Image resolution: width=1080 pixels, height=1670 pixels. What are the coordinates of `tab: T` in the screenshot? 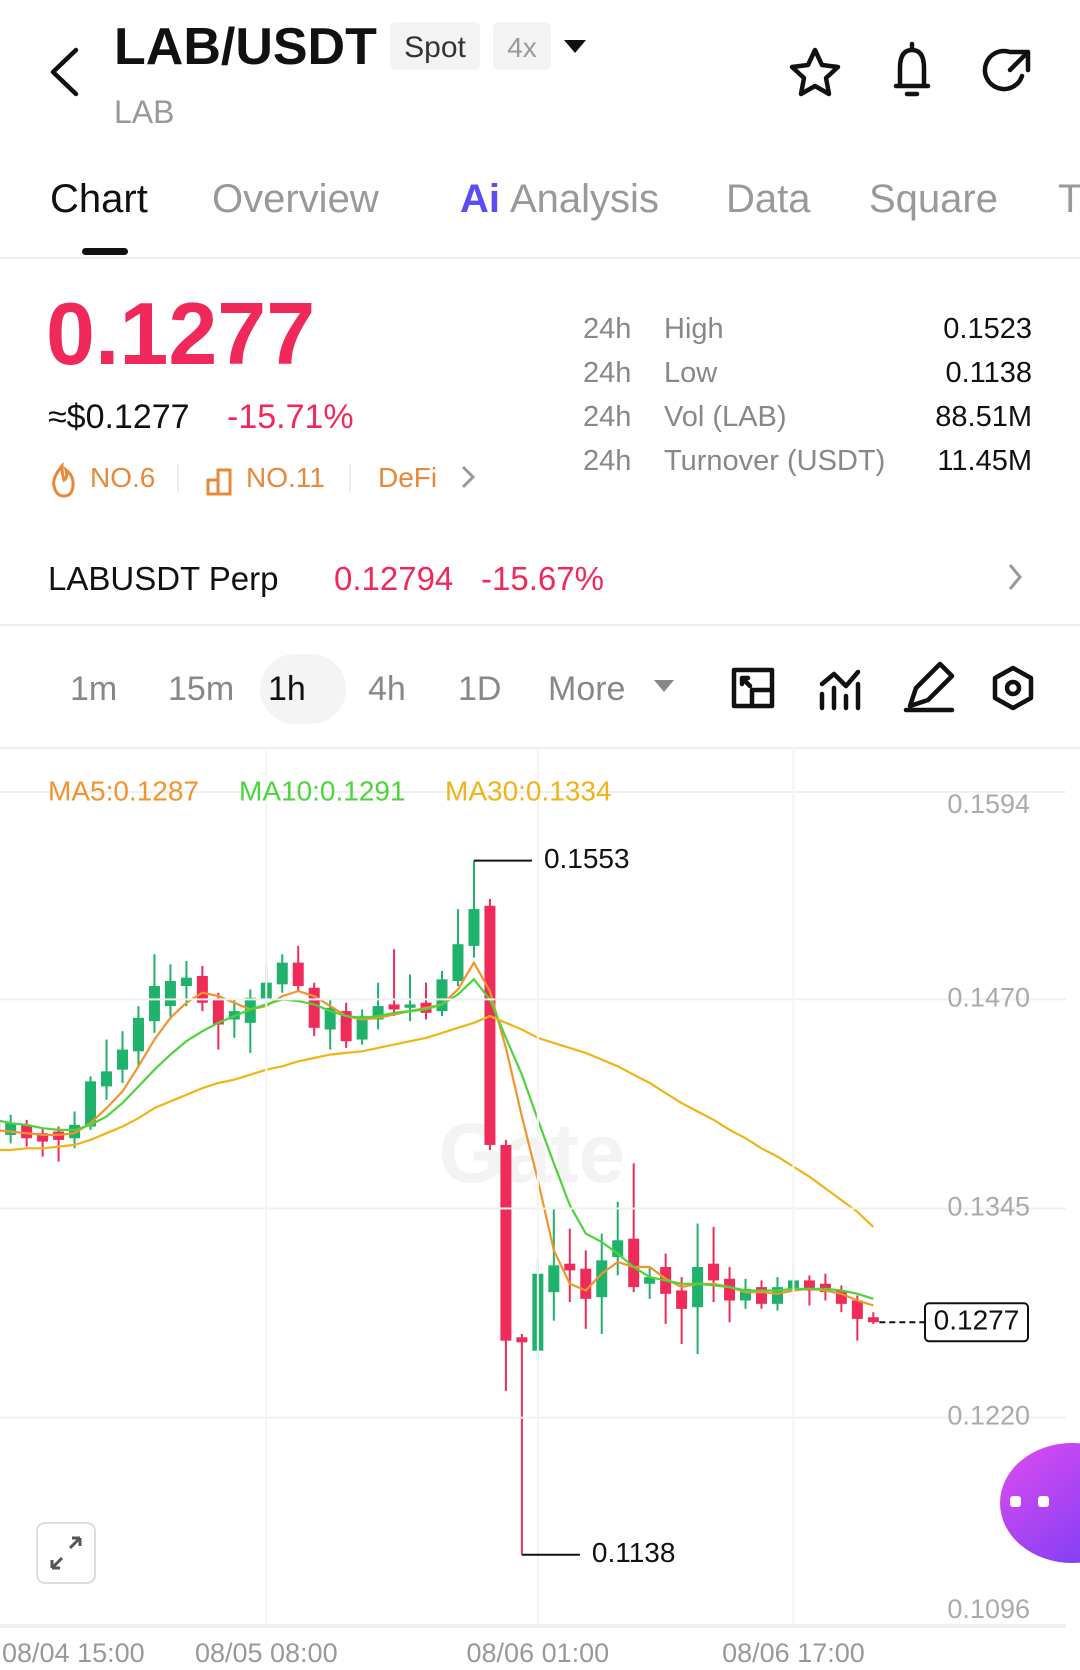 It's located at (1069, 199).